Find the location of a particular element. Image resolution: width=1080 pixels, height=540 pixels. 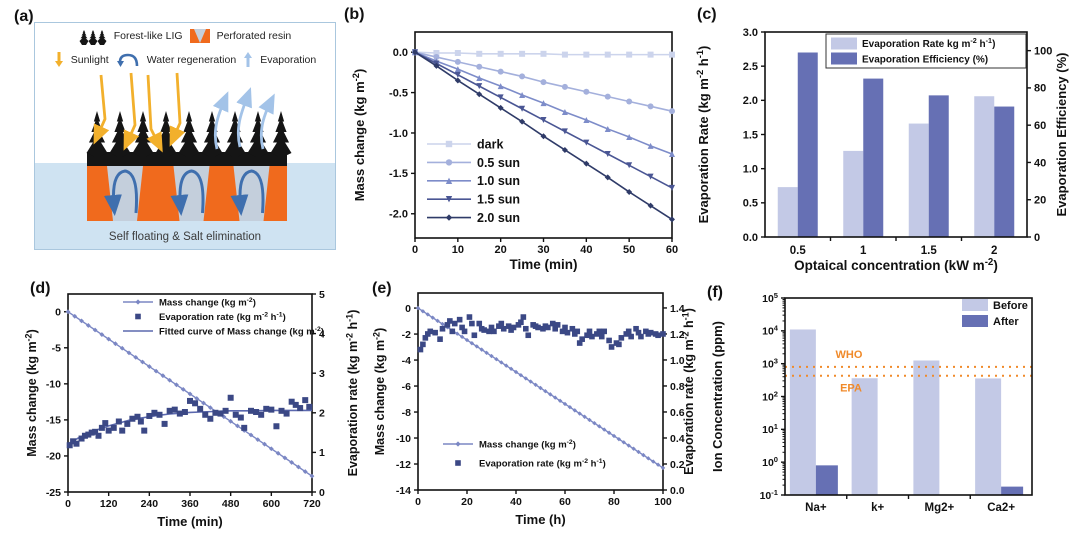

schematic-legend-row-2: Sunlight Water regeneration Evaporation is located at coordinates (185, 59).